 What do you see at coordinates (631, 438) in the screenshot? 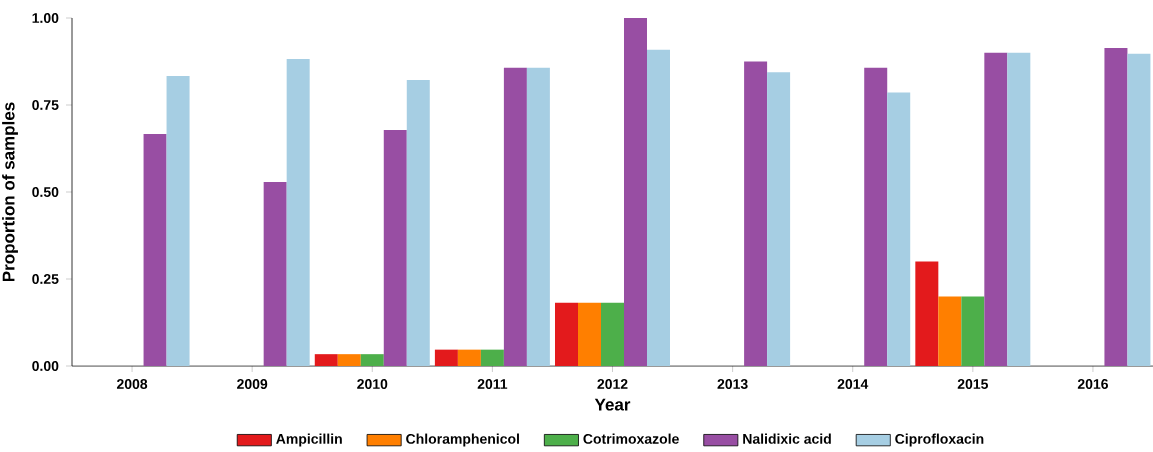
I see `legend-label: Cotrimoxazole` at bounding box center [631, 438].